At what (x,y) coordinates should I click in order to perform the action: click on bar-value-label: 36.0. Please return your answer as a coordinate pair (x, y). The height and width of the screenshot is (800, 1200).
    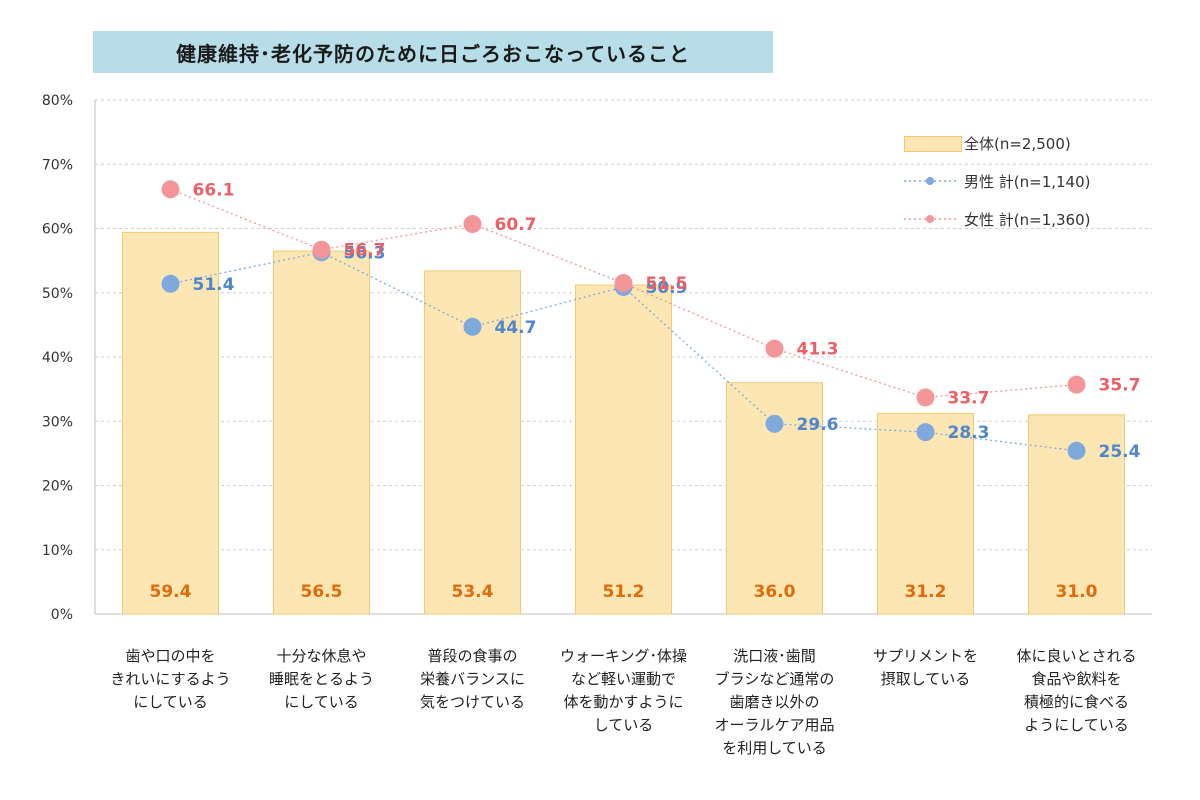
    Looking at the image, I should click on (775, 592).